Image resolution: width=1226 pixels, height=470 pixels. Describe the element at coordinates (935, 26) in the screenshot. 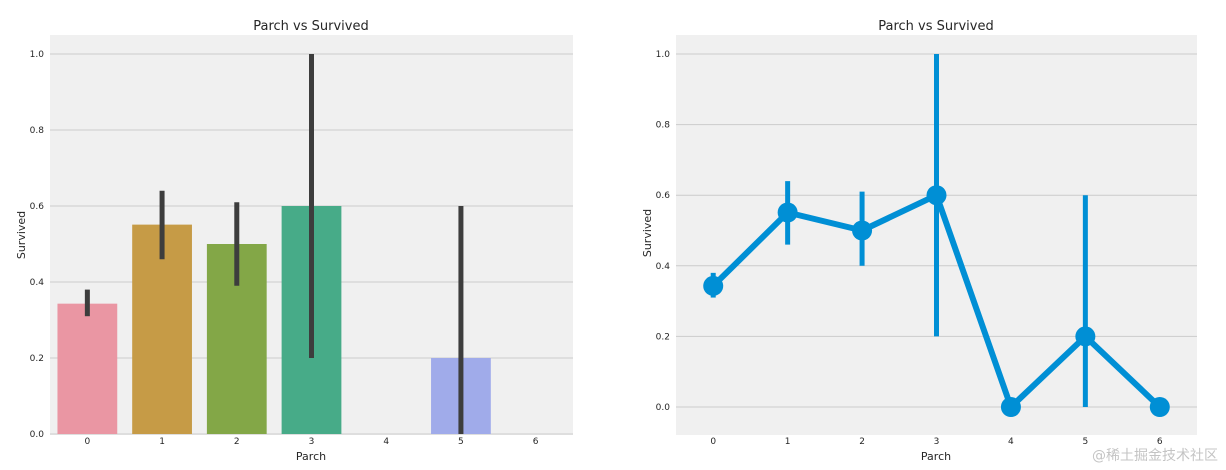

I see `point-chart-title: Parch vs Survived` at that location.